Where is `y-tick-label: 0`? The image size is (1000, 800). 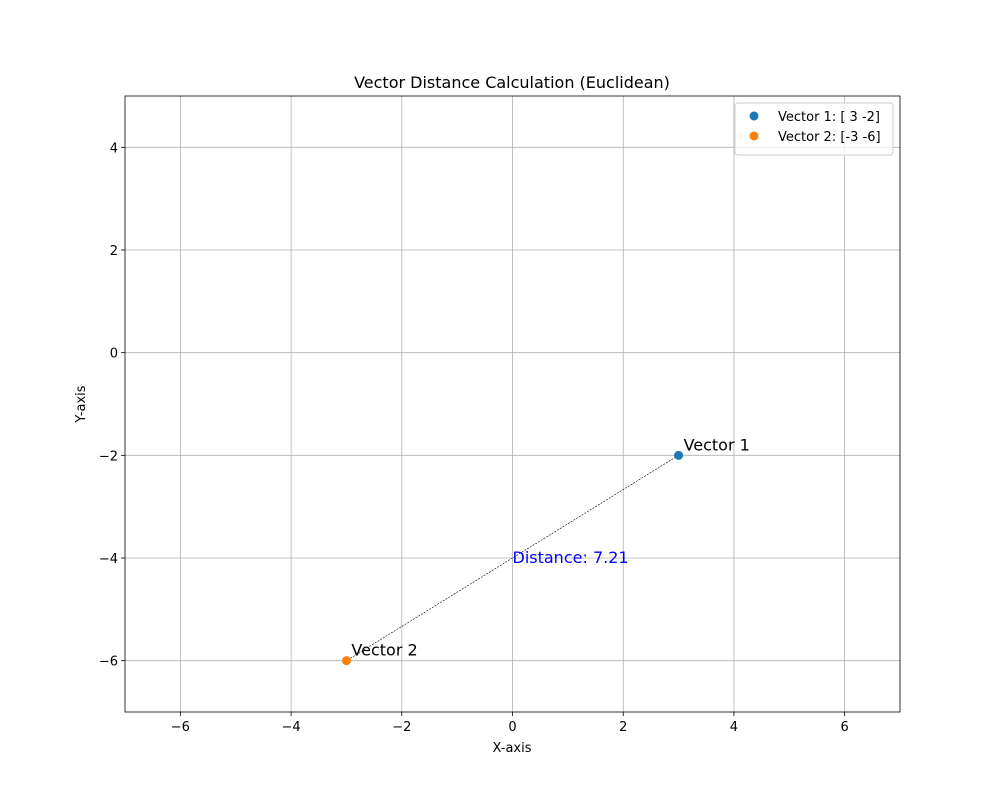
y-tick-label: 0 is located at coordinates (114, 354).